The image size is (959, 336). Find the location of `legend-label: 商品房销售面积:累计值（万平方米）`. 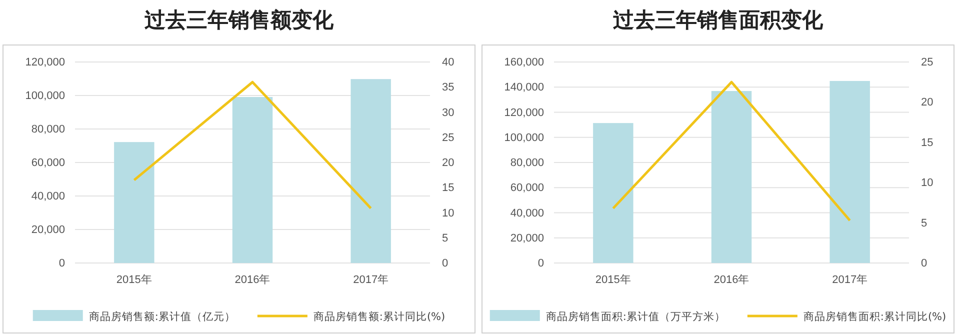

legend-label: 商品房销售面积:累计值（万平方米） is located at coordinates (636, 316).